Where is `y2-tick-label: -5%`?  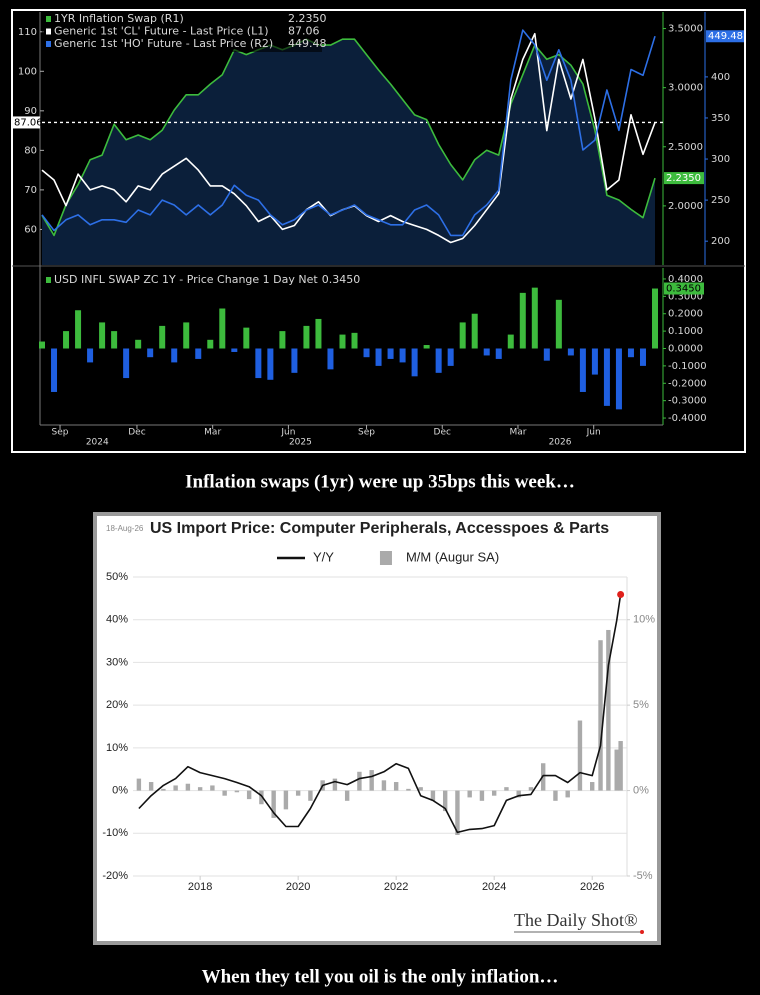 y2-tick-label: -5% is located at coordinates (643, 876).